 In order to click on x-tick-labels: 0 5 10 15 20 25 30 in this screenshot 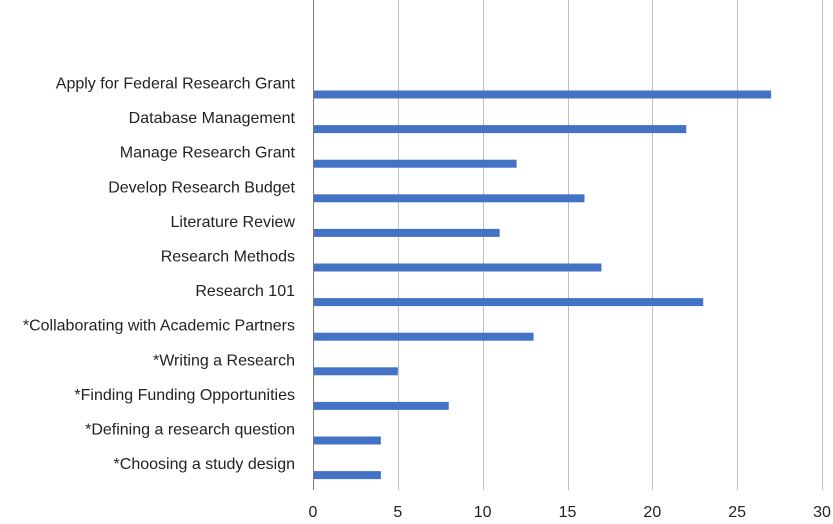, I will do `click(570, 512)`.